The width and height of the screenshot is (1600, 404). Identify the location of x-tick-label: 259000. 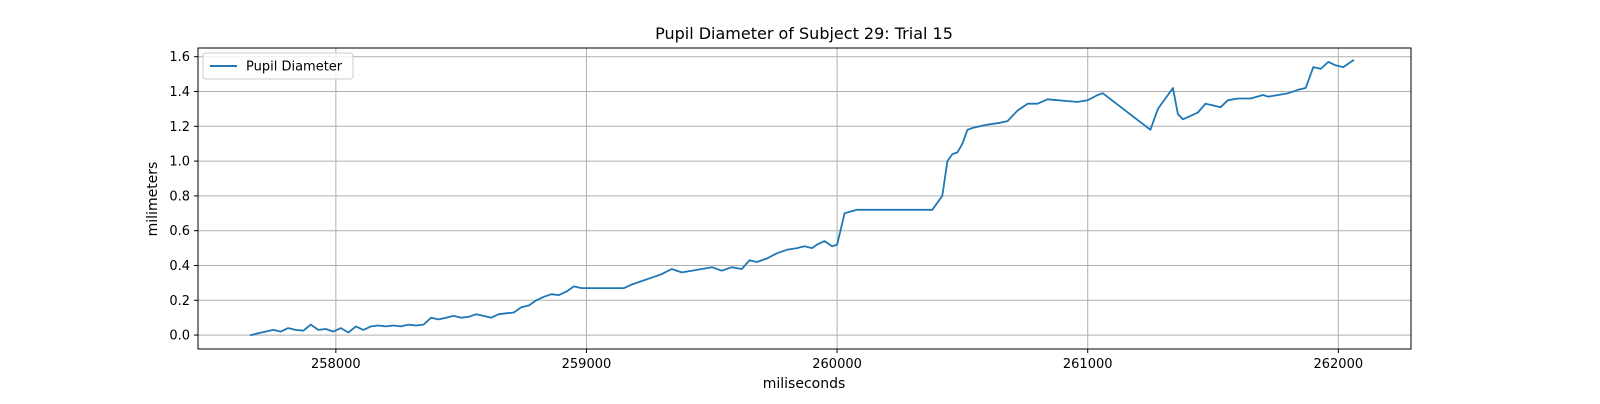
(587, 364).